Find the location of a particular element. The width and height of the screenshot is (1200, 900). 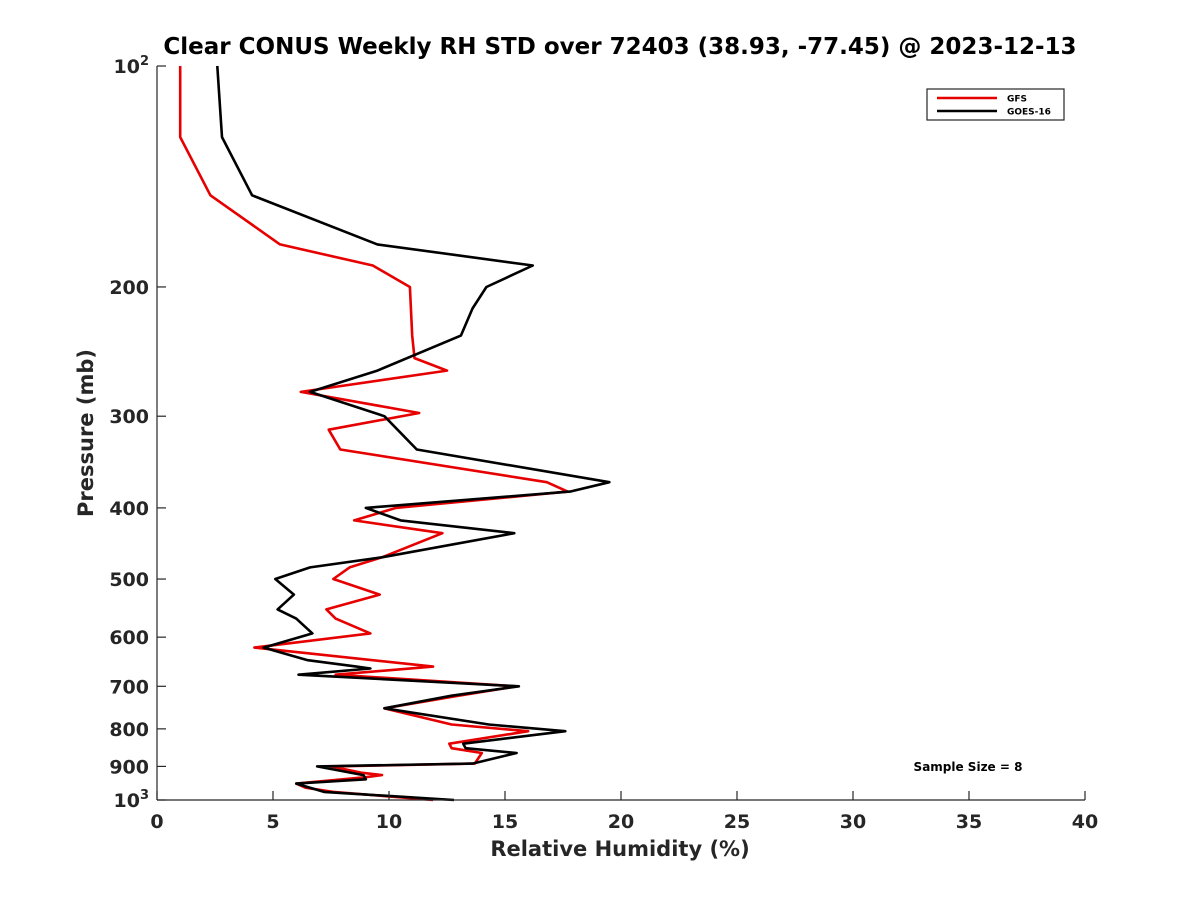

legend-label-goes-16: GOES-16 is located at coordinates (1029, 113).